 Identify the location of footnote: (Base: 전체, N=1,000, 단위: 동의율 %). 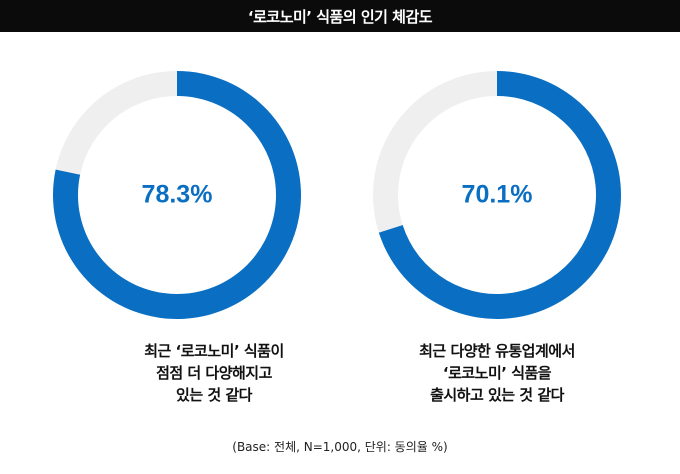
(340, 447).